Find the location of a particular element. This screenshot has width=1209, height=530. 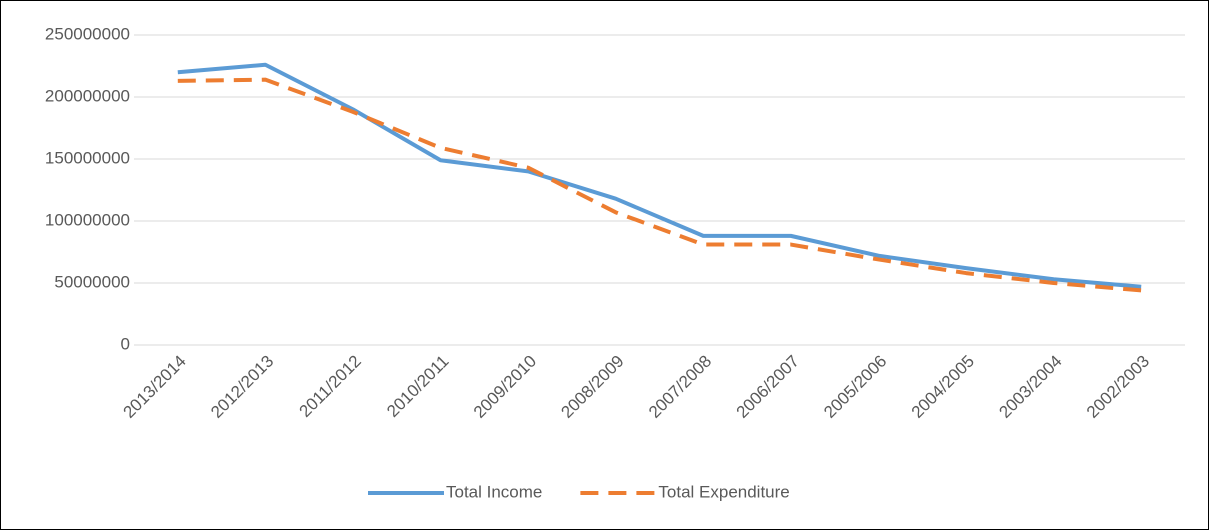

y-tick-label: 0 is located at coordinates (125, 343).